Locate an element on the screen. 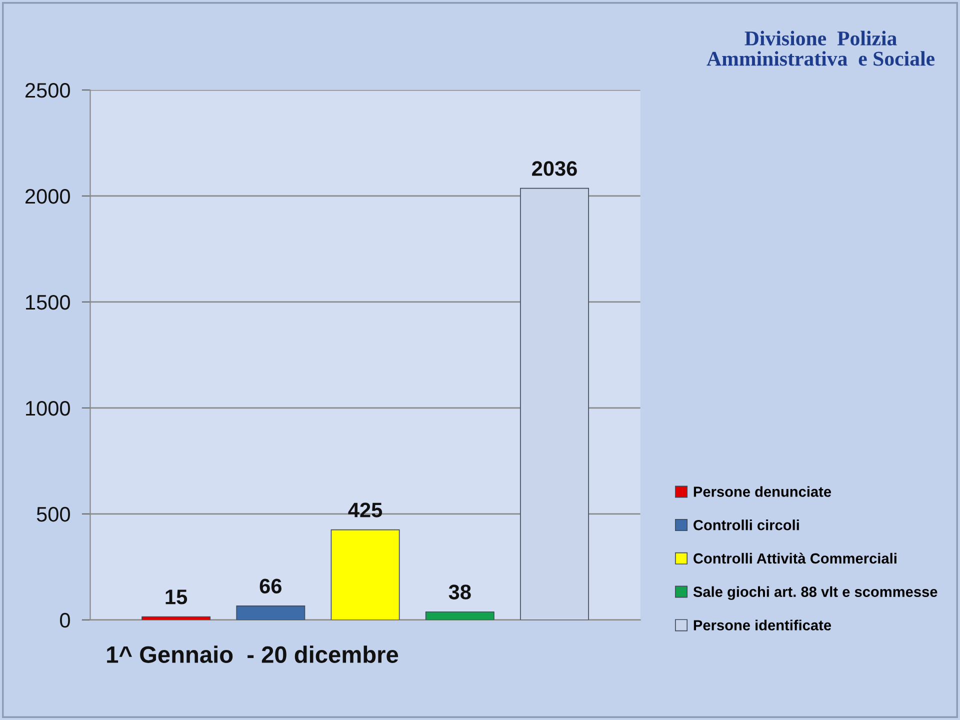 The width and height of the screenshot is (960, 720). text: Divisione Polizia Amministrativa e Sociale is located at coordinates (820, 48).